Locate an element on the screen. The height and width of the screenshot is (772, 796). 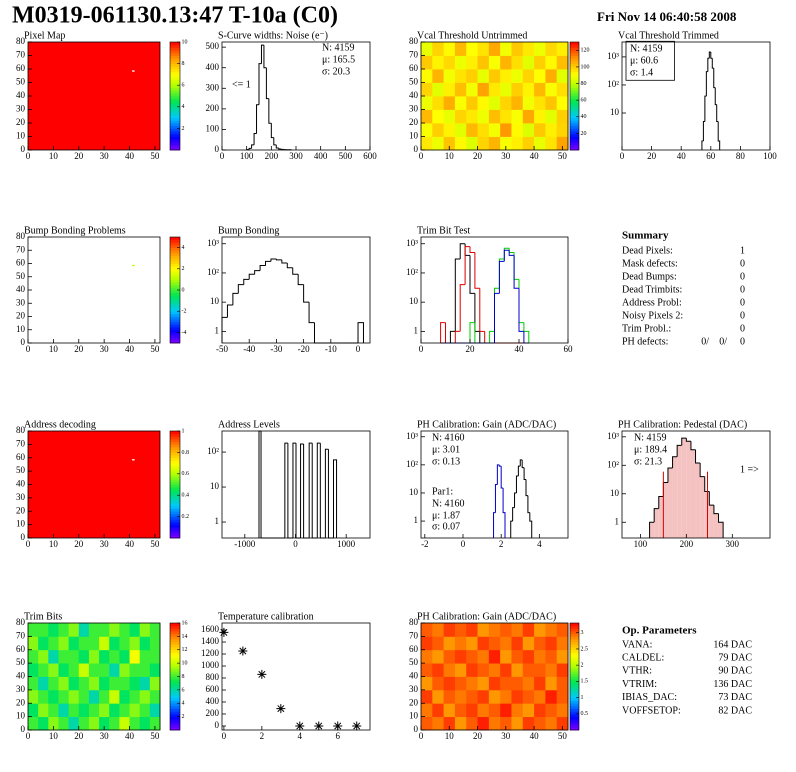
y-tick-label: 1600 is located at coordinates (210, 629).